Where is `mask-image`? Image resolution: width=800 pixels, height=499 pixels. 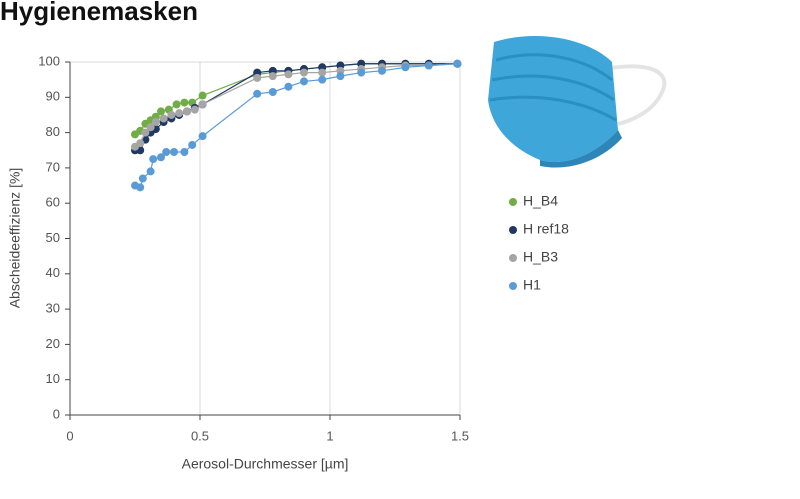
mask-image is located at coordinates (577, 101).